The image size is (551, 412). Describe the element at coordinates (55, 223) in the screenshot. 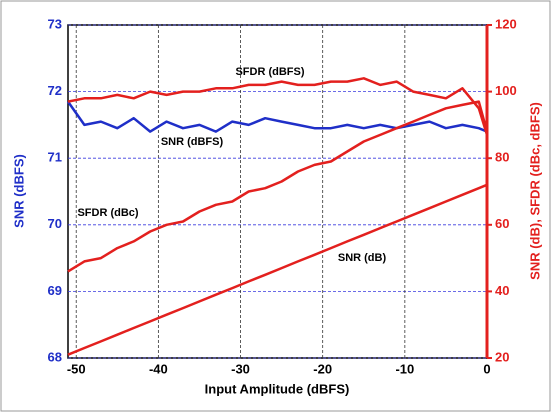

I see `y-tick-label: 70` at that location.